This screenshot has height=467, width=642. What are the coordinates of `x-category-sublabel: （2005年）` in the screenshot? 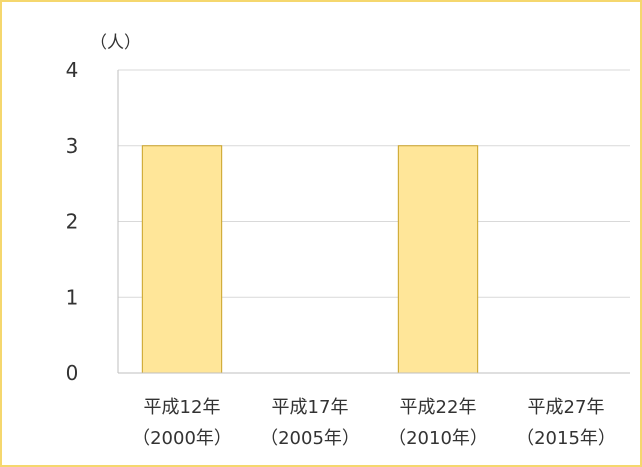 It's located at (310, 438).